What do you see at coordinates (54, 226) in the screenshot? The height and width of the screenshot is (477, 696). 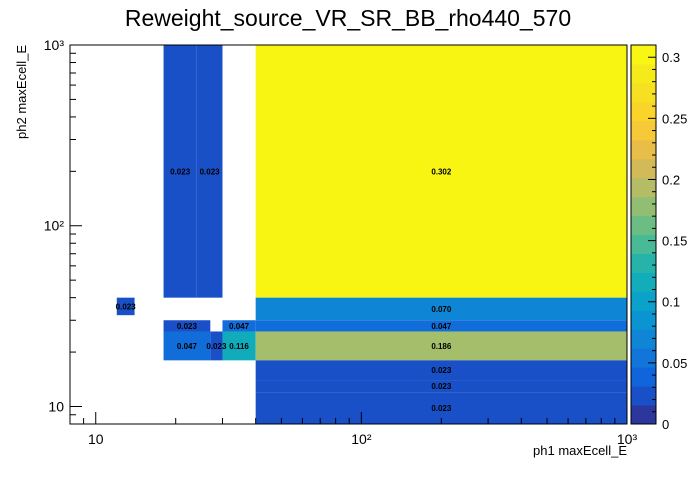 I see `y-tick-label: 10²` at bounding box center [54, 226].